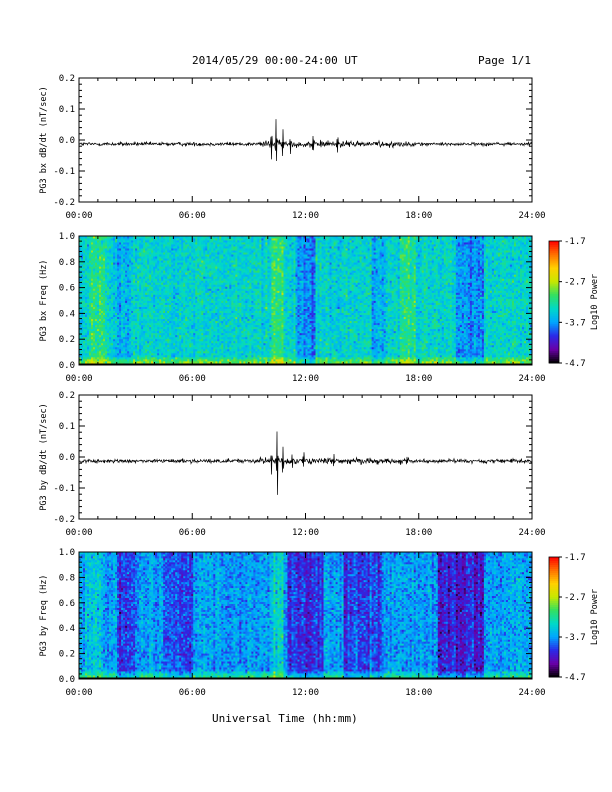  What do you see at coordinates (305, 463) in the screenshot?
I see `series-trace` at bounding box center [305, 463].